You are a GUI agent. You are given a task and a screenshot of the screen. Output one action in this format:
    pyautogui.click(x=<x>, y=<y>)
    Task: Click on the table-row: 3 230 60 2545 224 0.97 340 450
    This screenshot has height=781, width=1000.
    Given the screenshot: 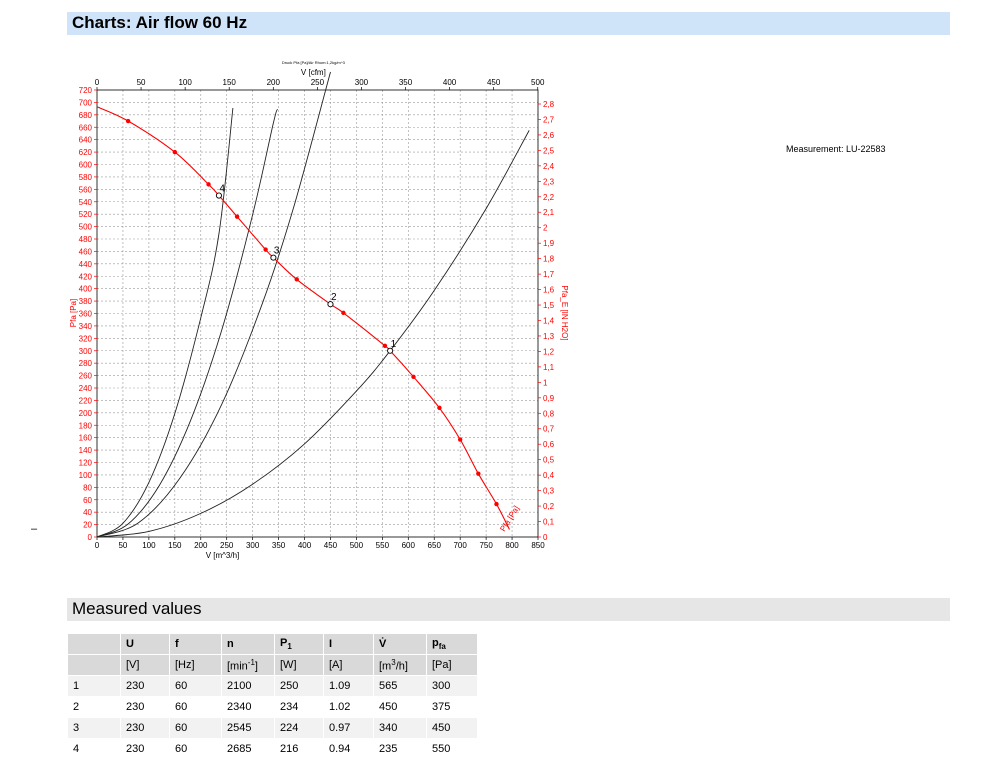 What is the action you would take?
    pyautogui.click(x=272, y=728)
    